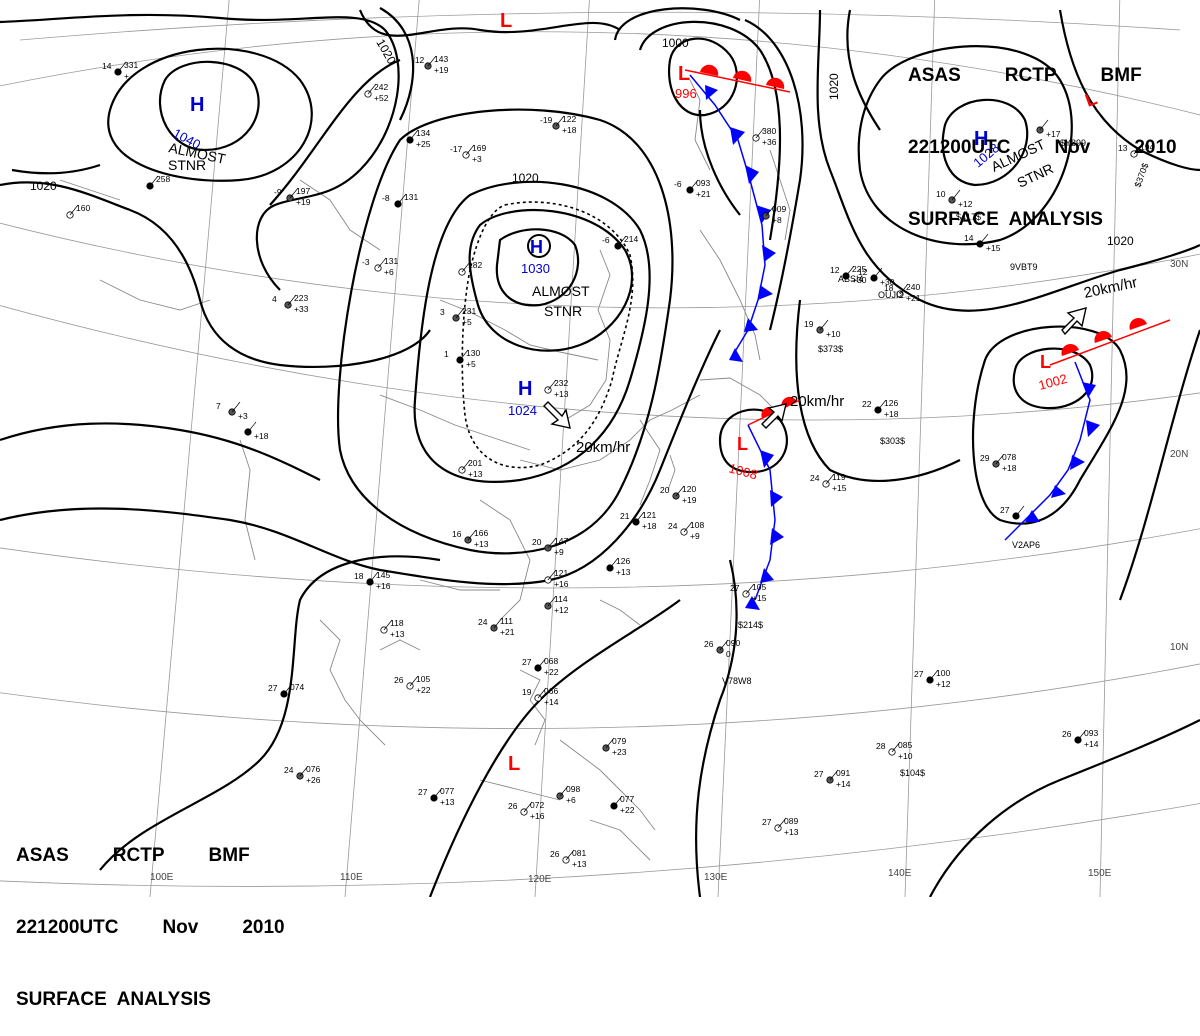 This screenshot has width=1200, height=1036. Describe the element at coordinates (507, 632) in the screenshot. I see `station-tendency: +21` at that location.